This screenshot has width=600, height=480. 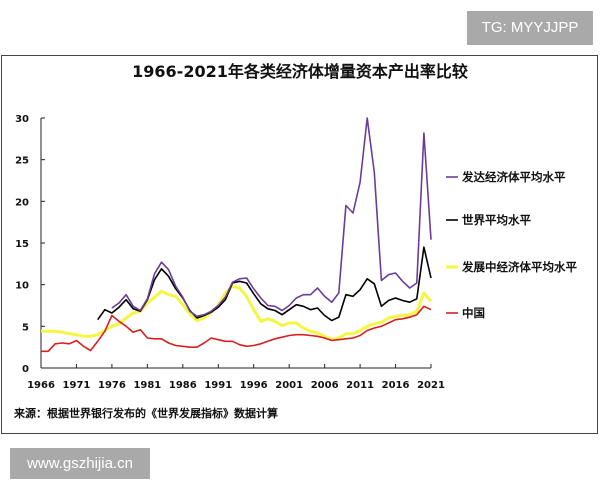 What do you see at coordinates (519, 267) in the screenshot?
I see `legend-label-2: 发展中经济体平均水平` at bounding box center [519, 267].